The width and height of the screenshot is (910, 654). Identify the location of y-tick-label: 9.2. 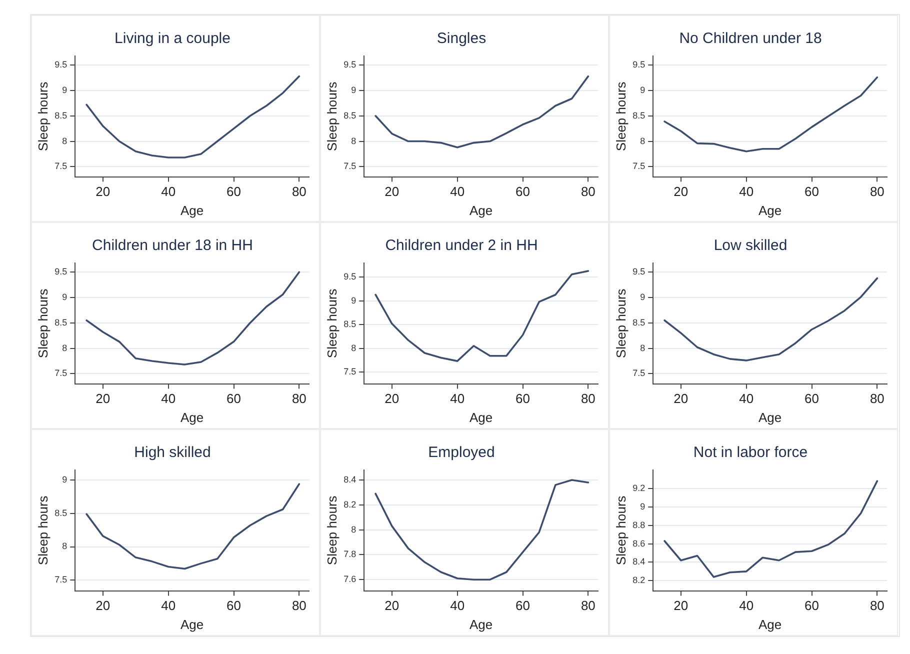
(639, 487).